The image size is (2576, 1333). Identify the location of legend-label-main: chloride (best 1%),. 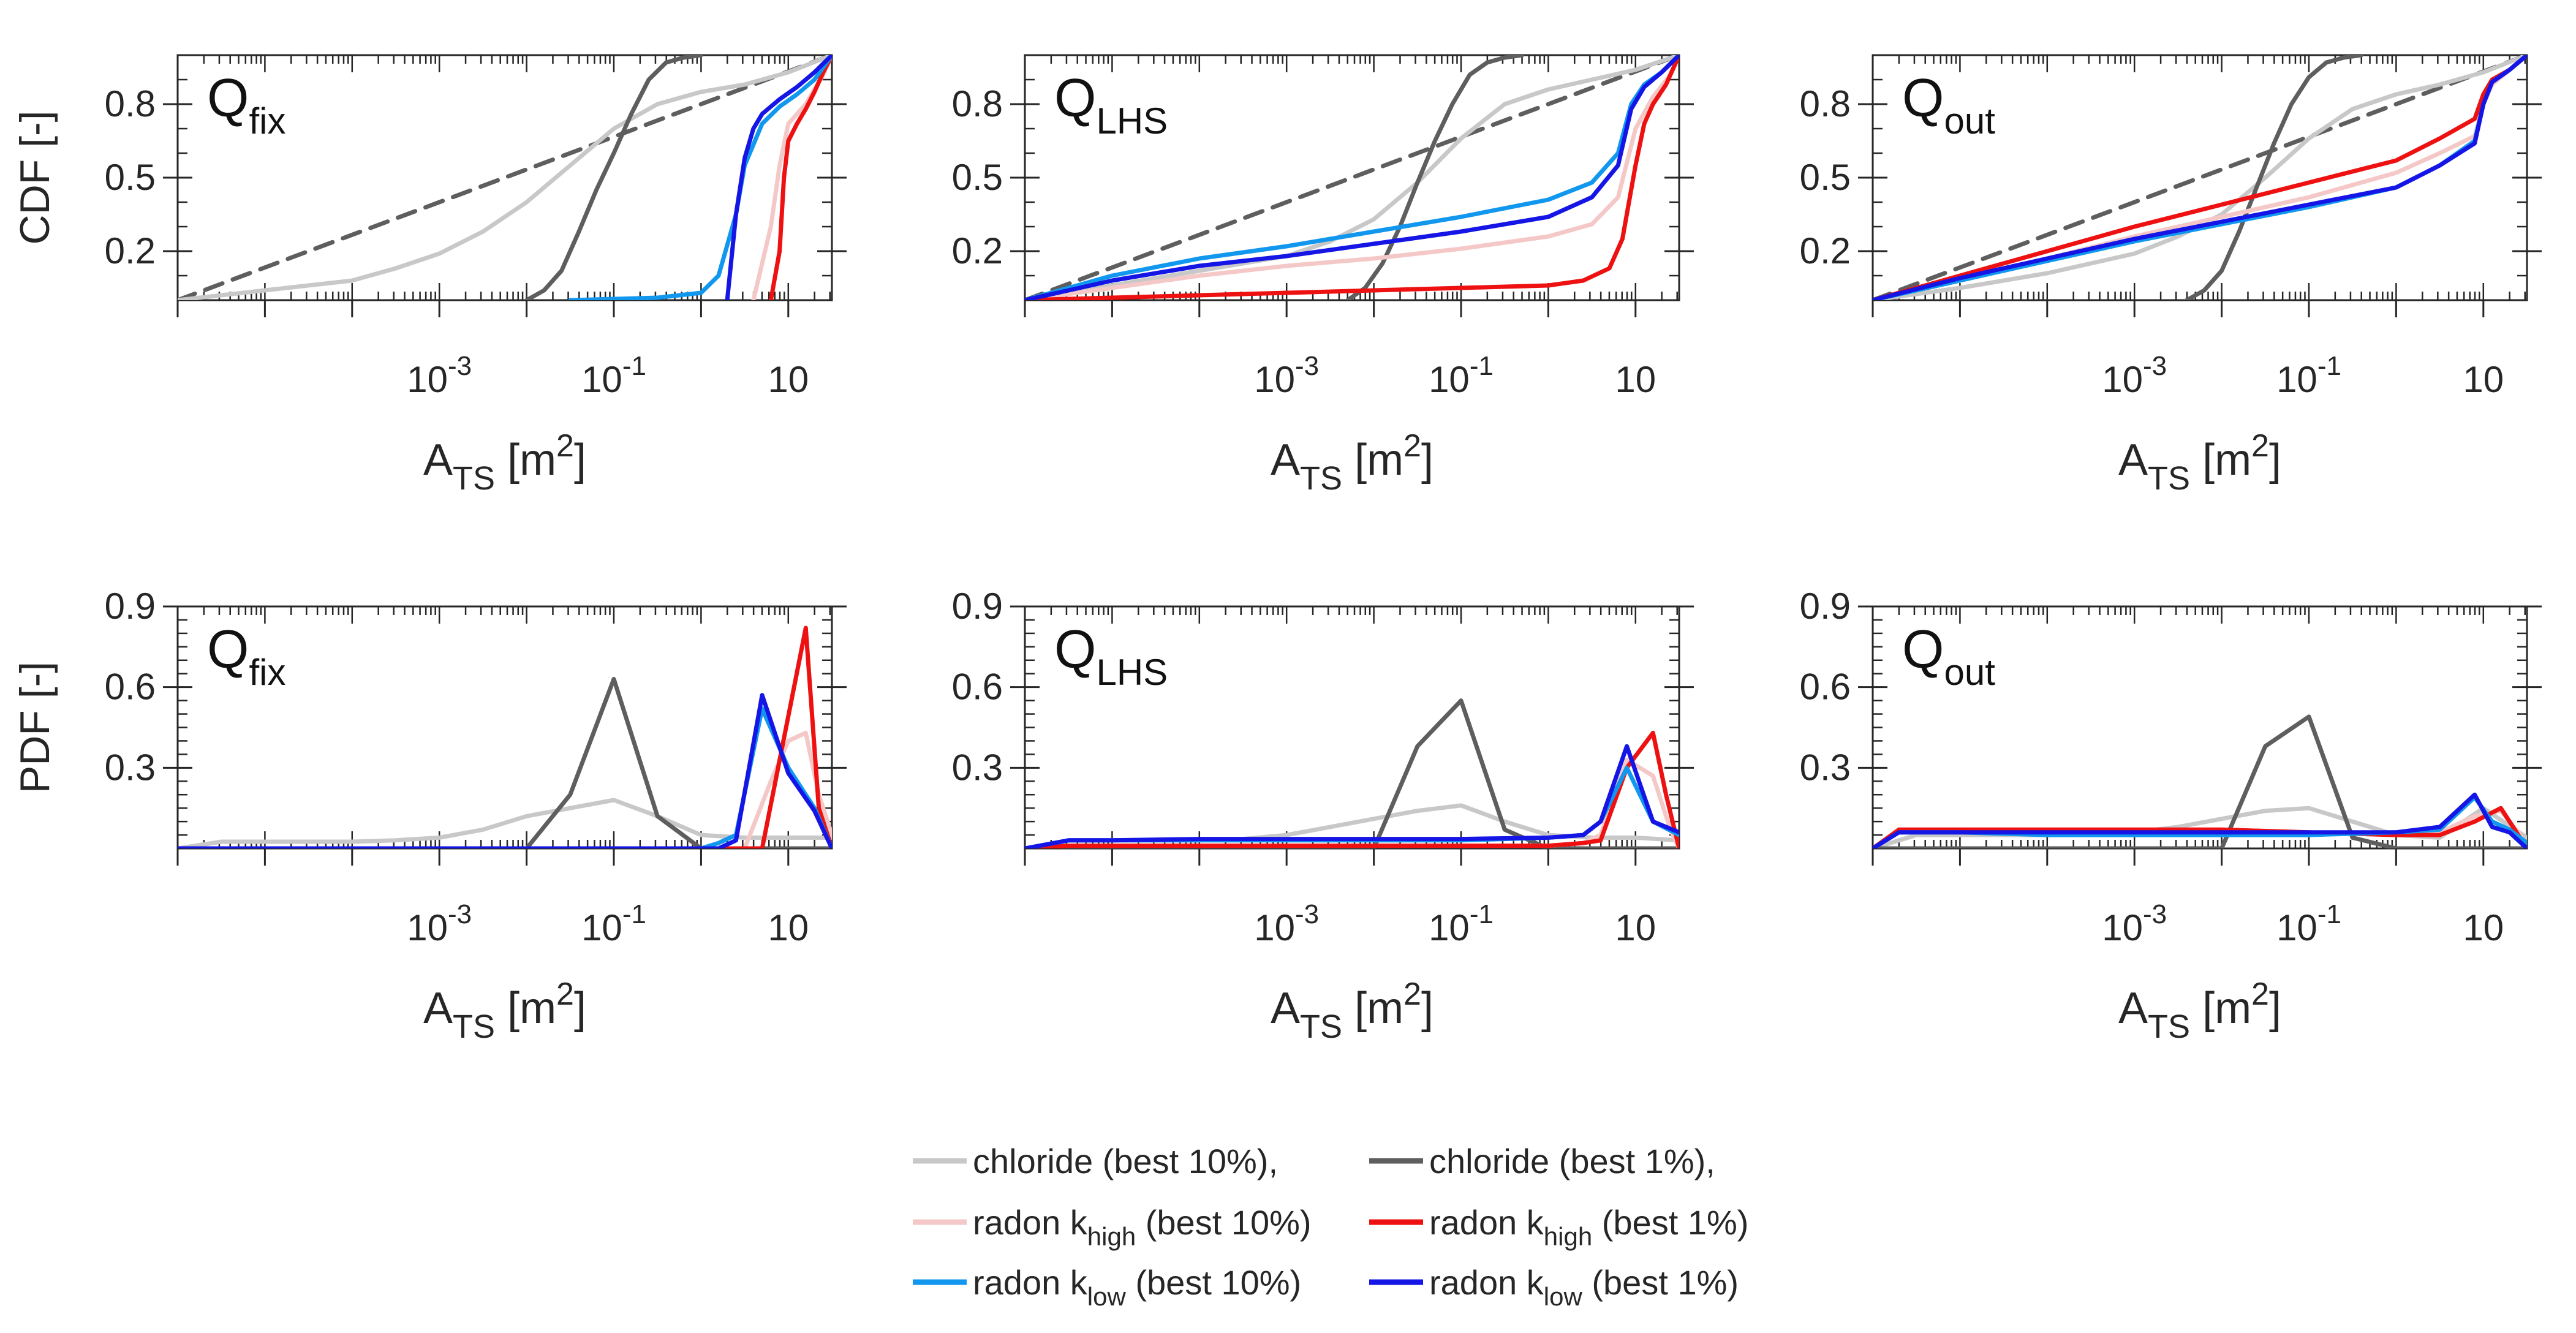
(1572, 1161).